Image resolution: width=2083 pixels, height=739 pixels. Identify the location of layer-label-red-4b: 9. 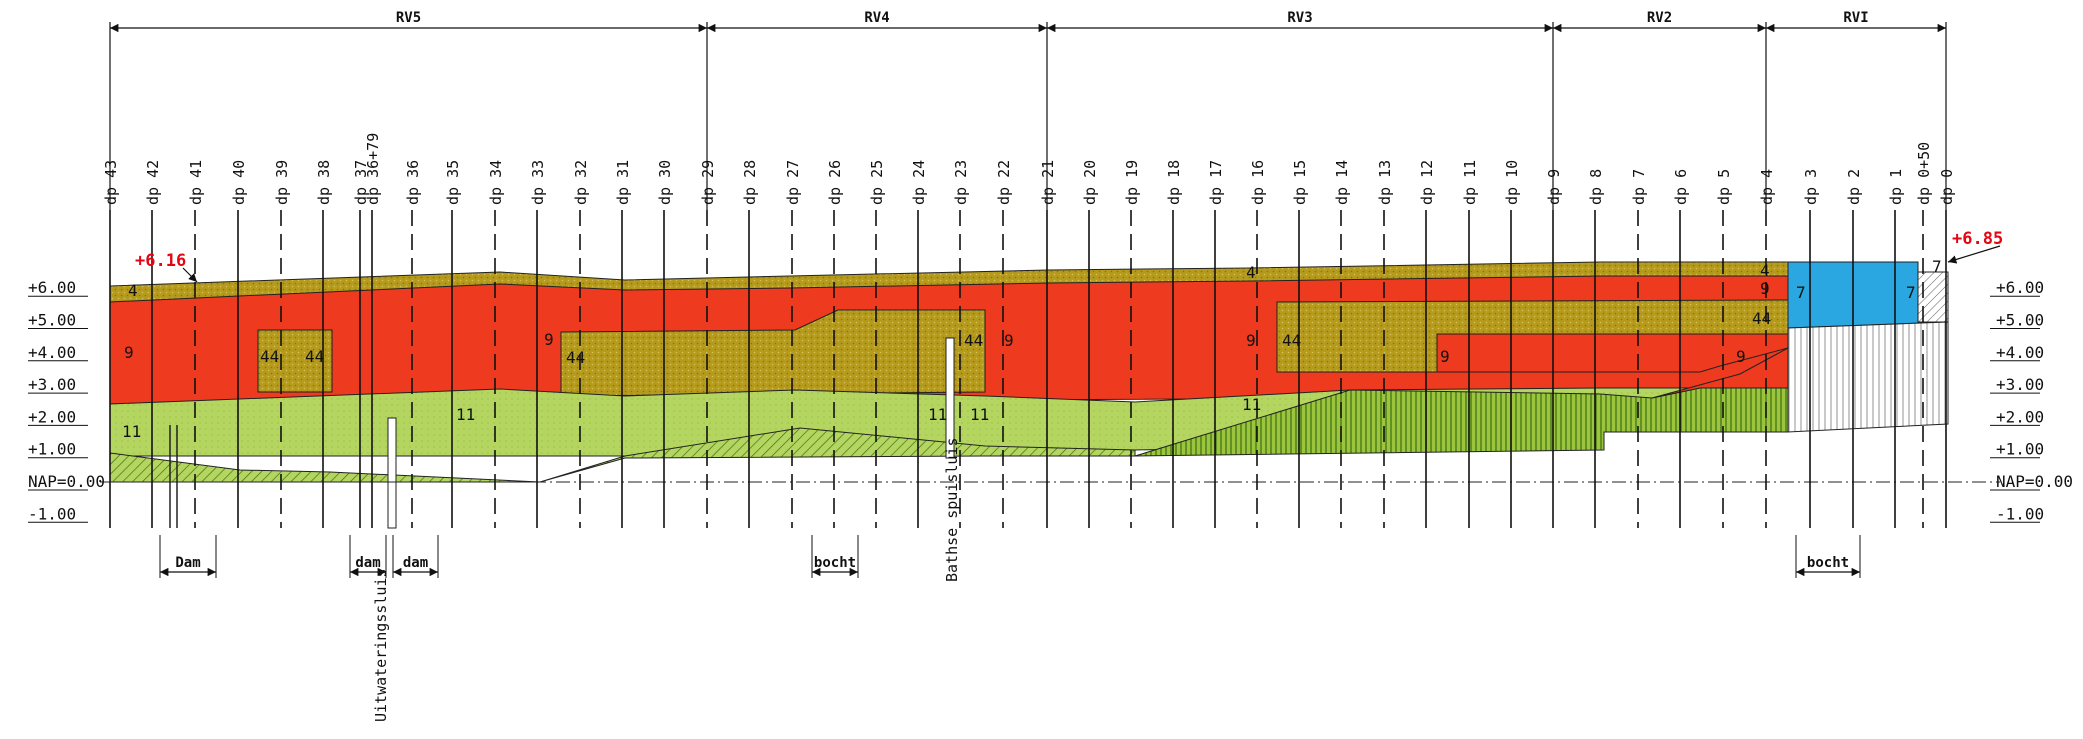
(1741, 356).